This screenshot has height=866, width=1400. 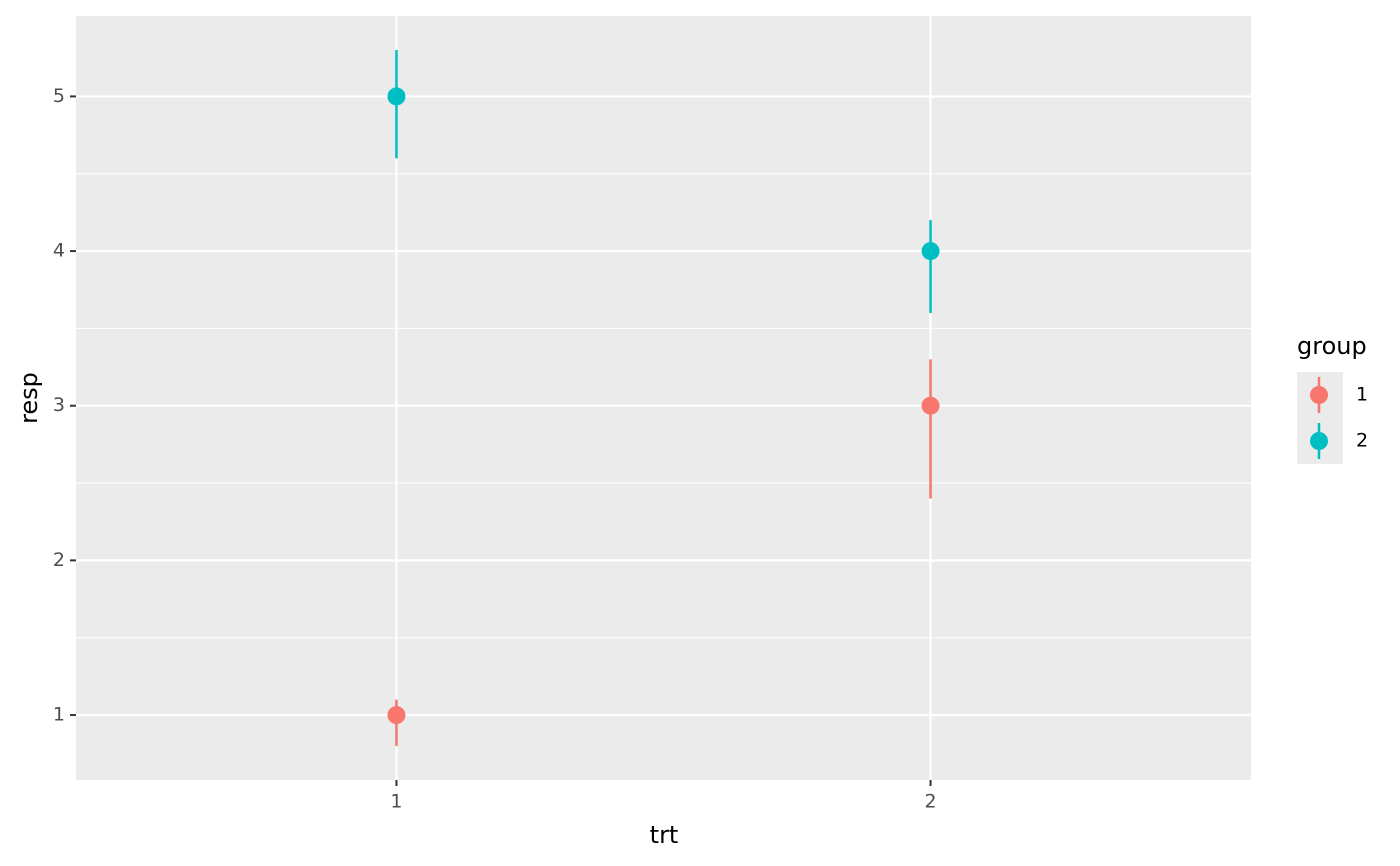 What do you see at coordinates (396, 802) in the screenshot?
I see `x-tick-label: 1` at bounding box center [396, 802].